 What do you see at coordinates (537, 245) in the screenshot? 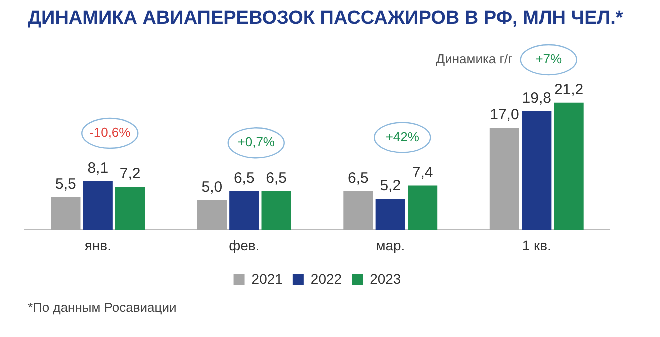
I see `x-tick-label: 1 кв.` at bounding box center [537, 245].